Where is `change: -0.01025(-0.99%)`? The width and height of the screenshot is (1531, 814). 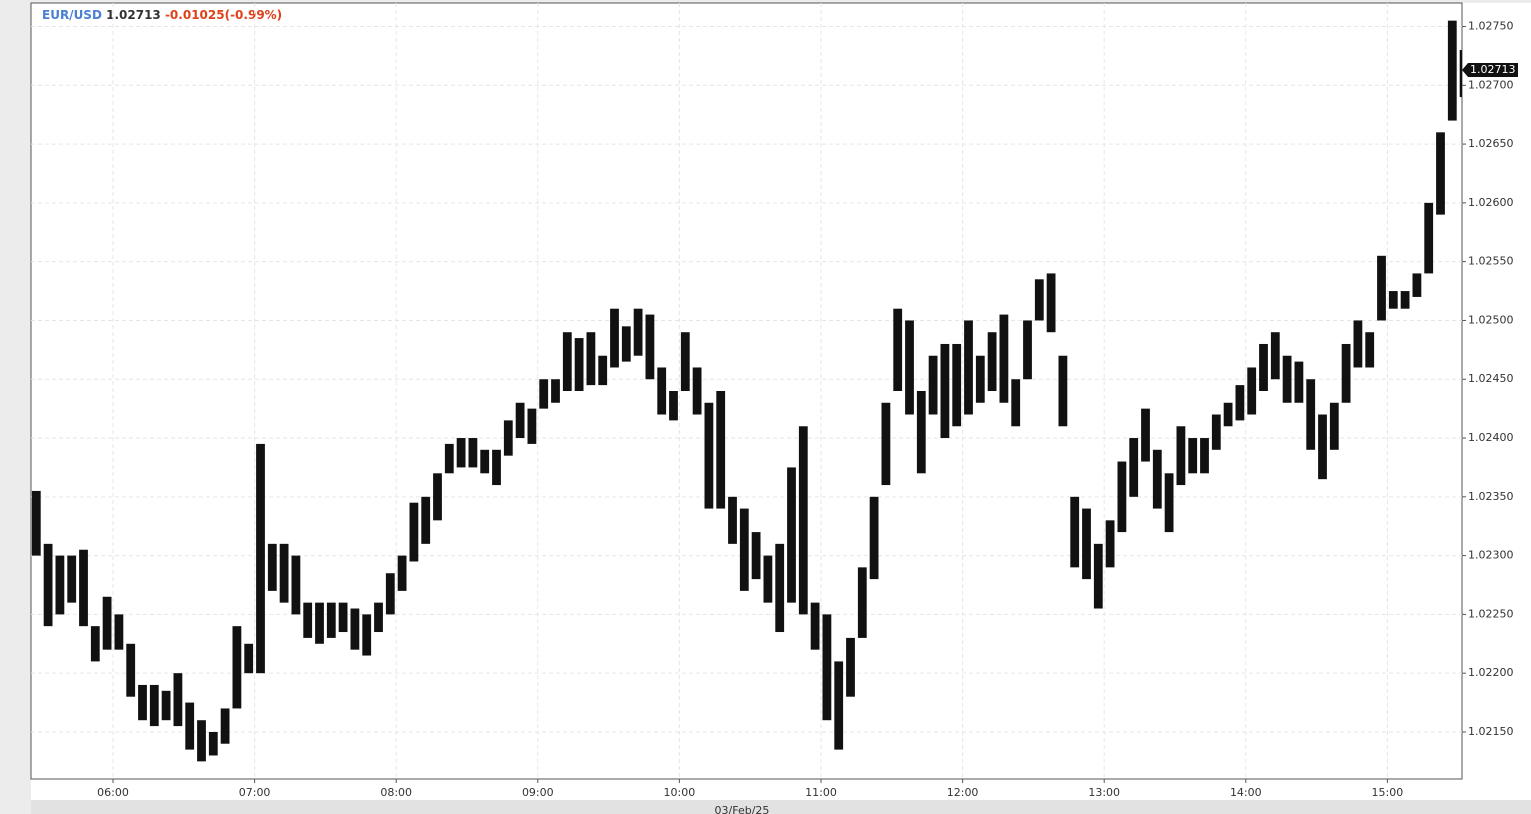
change: -0.01025(-0.99%) is located at coordinates (223, 15).